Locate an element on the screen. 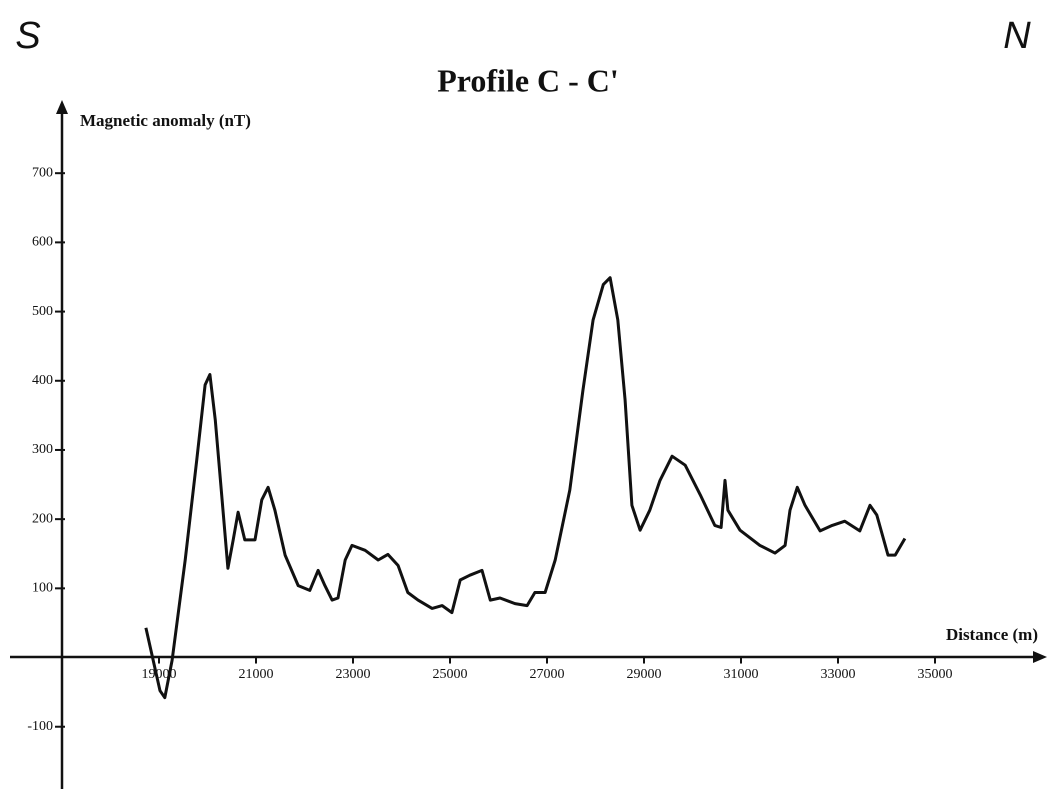  chart-title: Profile C - C' is located at coordinates (528, 80).